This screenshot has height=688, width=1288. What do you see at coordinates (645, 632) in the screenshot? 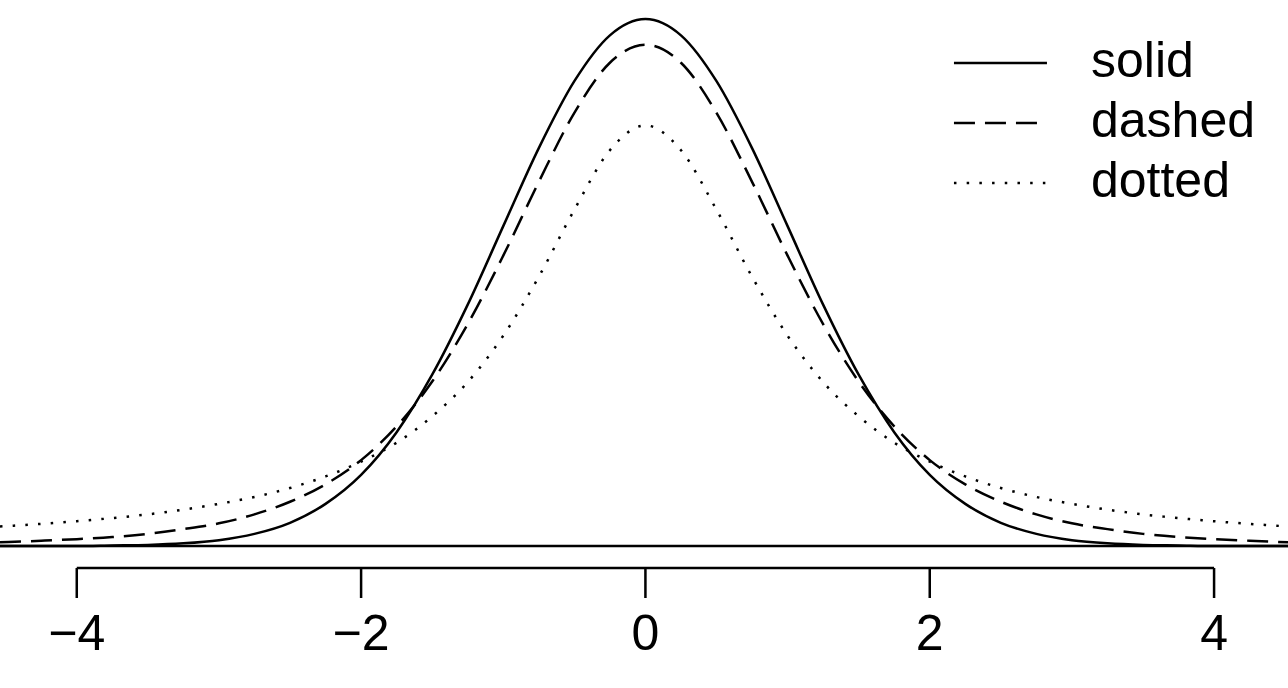
I see `x-tick-label: 0` at bounding box center [645, 632].